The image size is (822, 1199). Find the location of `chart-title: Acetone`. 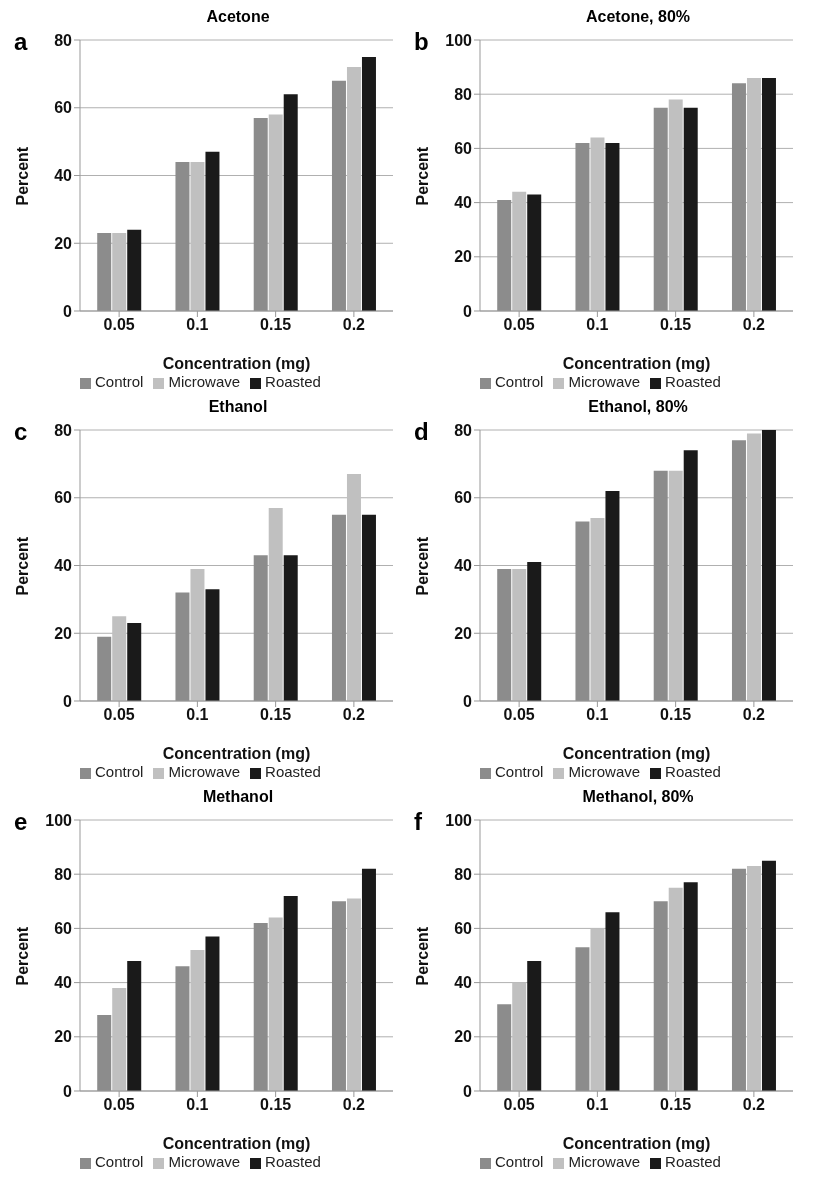

chart-title: Acetone is located at coordinates (238, 17).